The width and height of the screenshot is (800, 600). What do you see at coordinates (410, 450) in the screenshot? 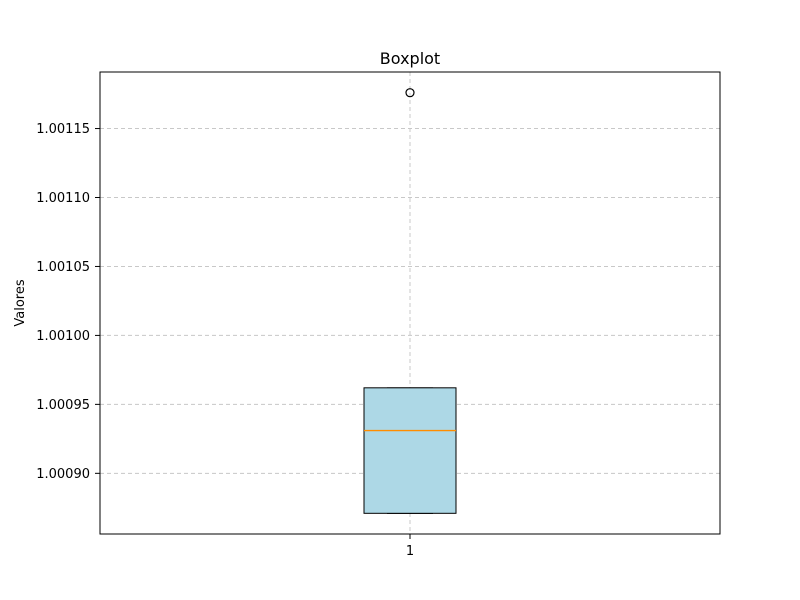
I see `iqr-box` at bounding box center [410, 450].